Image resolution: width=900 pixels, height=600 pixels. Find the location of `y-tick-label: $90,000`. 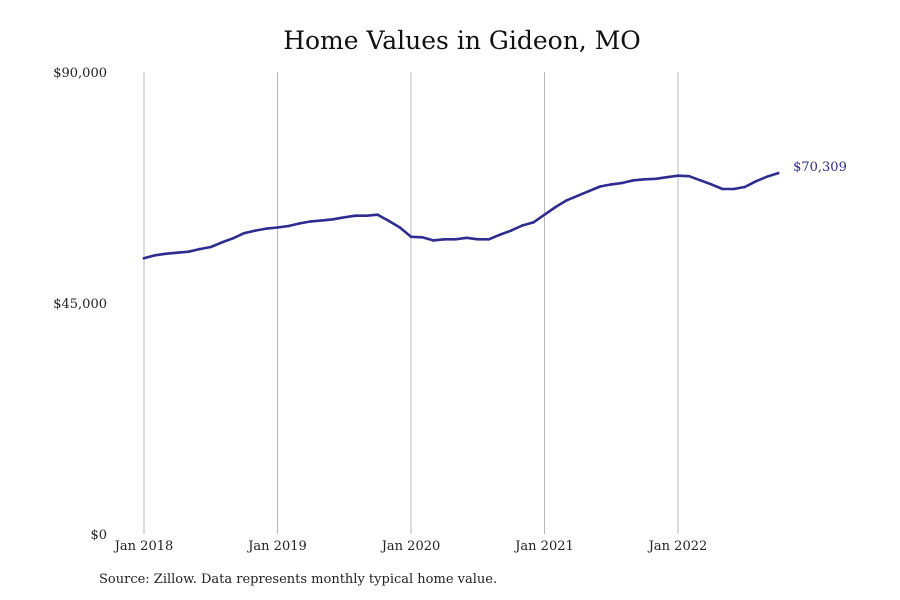

y-tick-label: $90,000 is located at coordinates (80, 73).